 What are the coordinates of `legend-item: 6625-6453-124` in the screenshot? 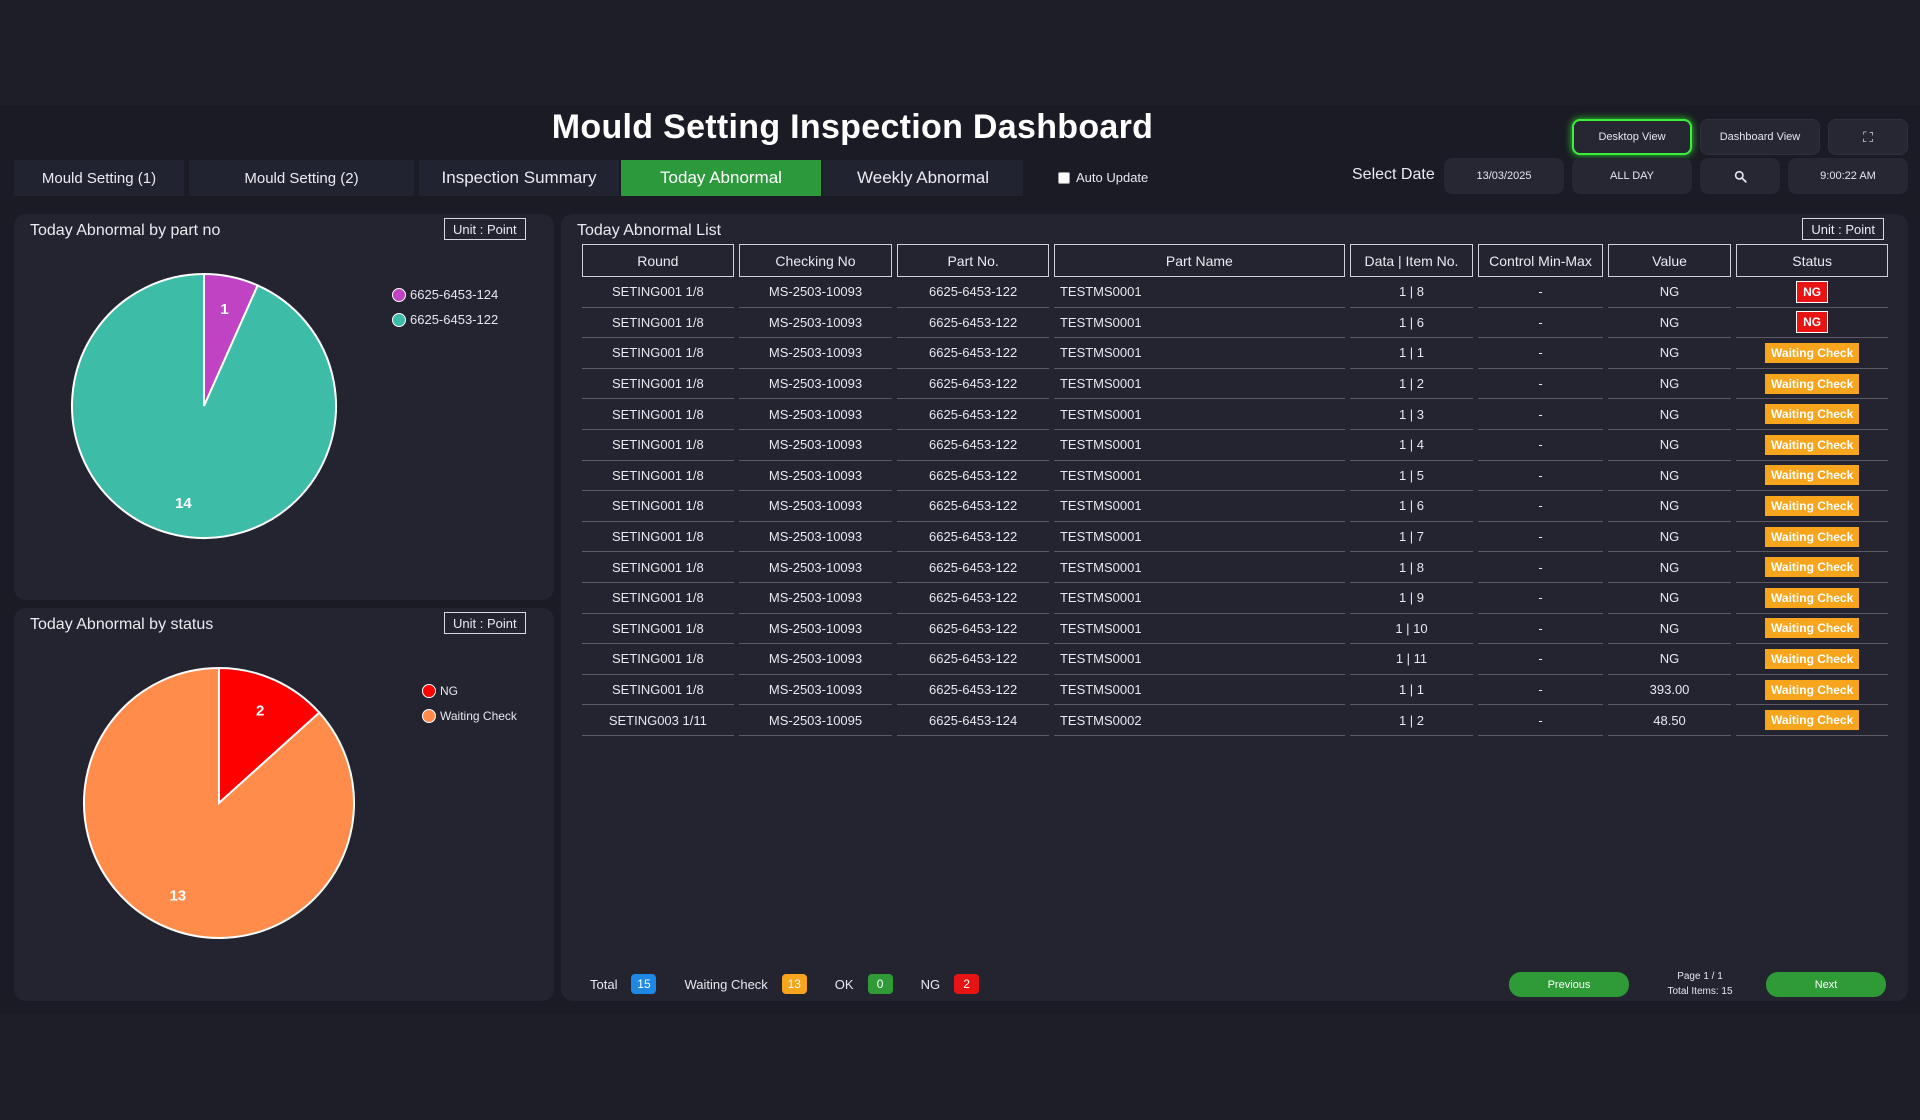 It's located at (445, 294).